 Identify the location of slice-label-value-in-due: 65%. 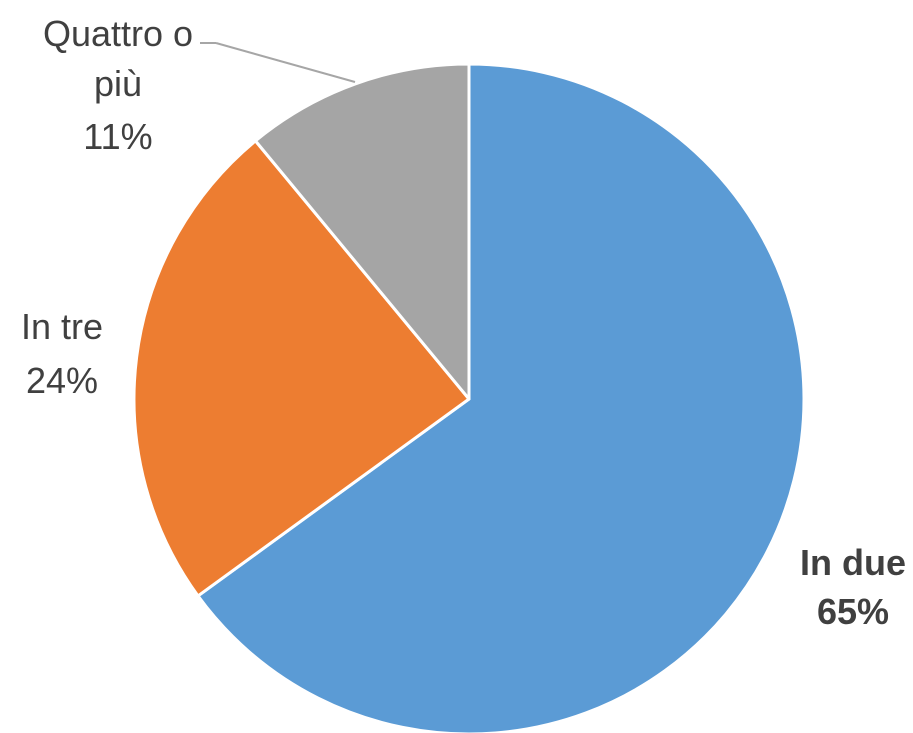
(853, 611).